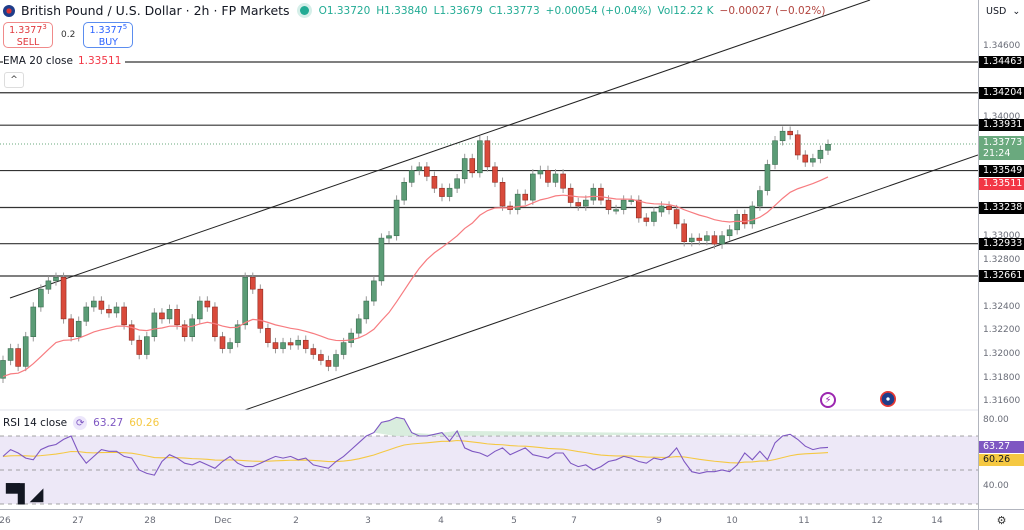  What do you see at coordinates (223, 521) in the screenshot?
I see `time-tick: Dec` at bounding box center [223, 521].